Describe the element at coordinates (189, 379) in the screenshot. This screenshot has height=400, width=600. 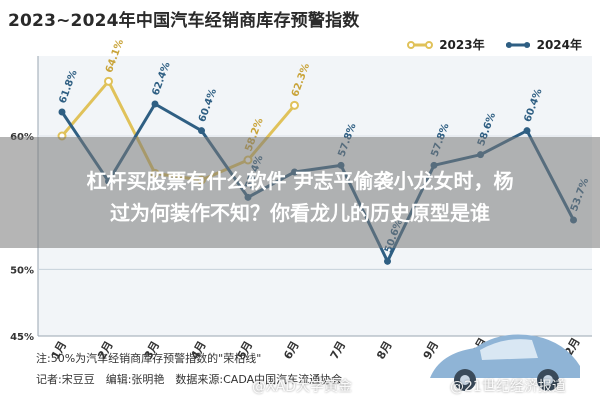
I see `footer-credit: 记者:宋豆豆 编辑:张明艳 数据来源:CADA中国汽车流通协会` at that location.